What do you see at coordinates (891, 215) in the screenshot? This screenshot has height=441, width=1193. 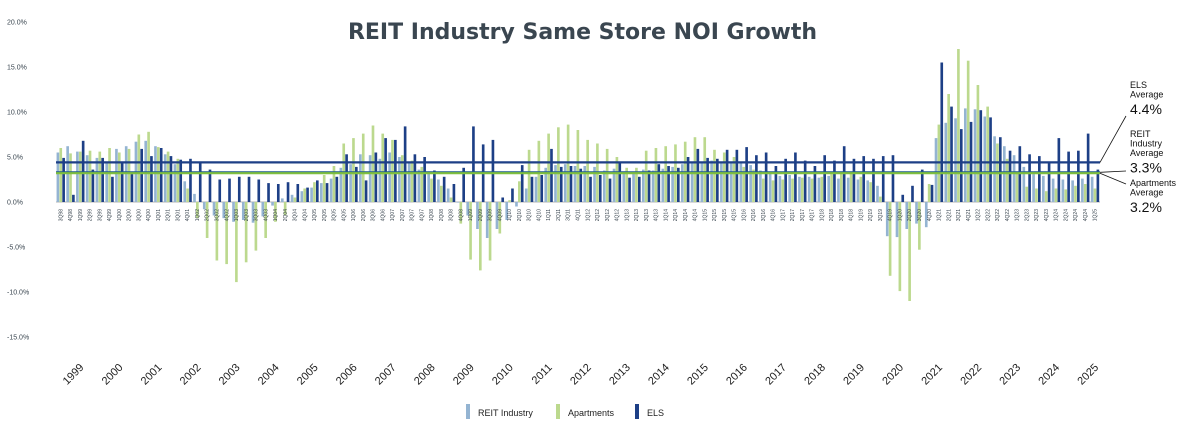 I see `x-tick-label: 4Q19` at bounding box center [891, 215].